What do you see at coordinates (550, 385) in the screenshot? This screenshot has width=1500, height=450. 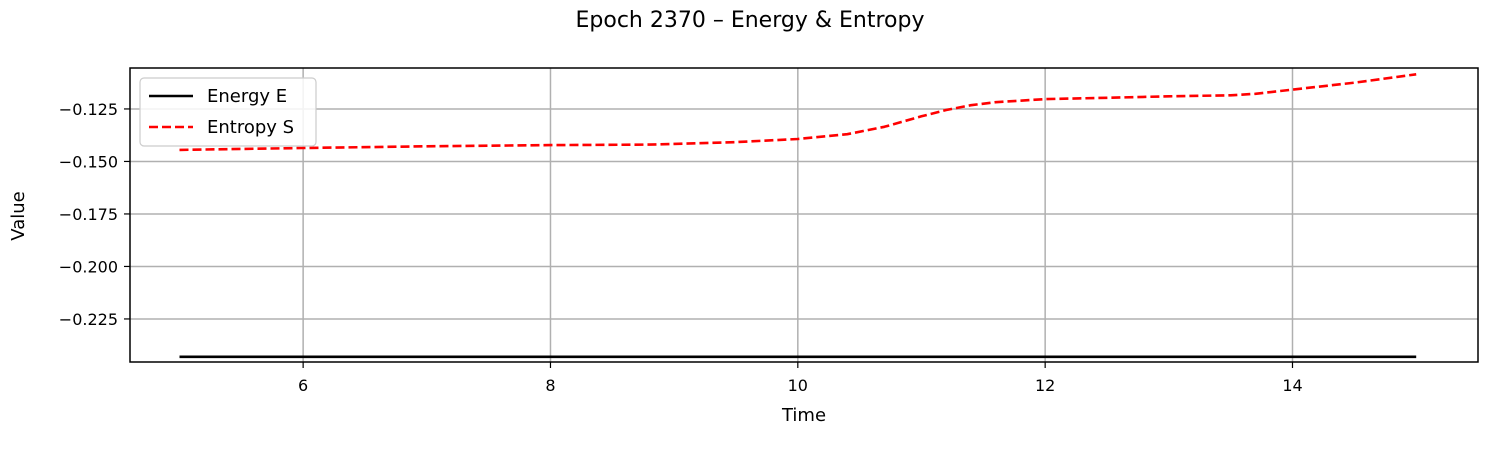 I see `x-tick-label: 8` at bounding box center [550, 385].